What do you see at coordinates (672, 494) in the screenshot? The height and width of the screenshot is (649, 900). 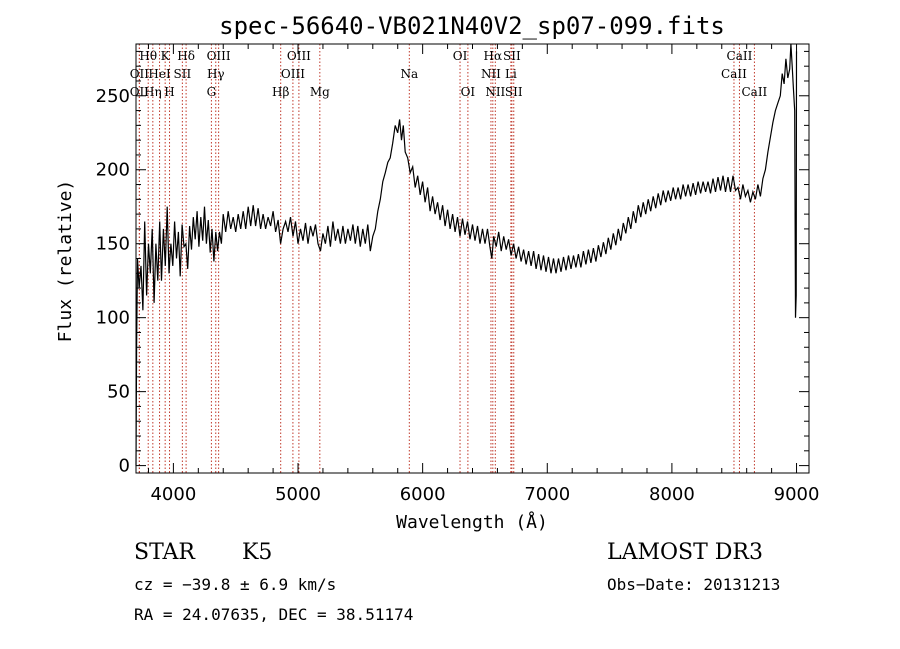 I see `x-tick-label: 8000` at bounding box center [672, 494].